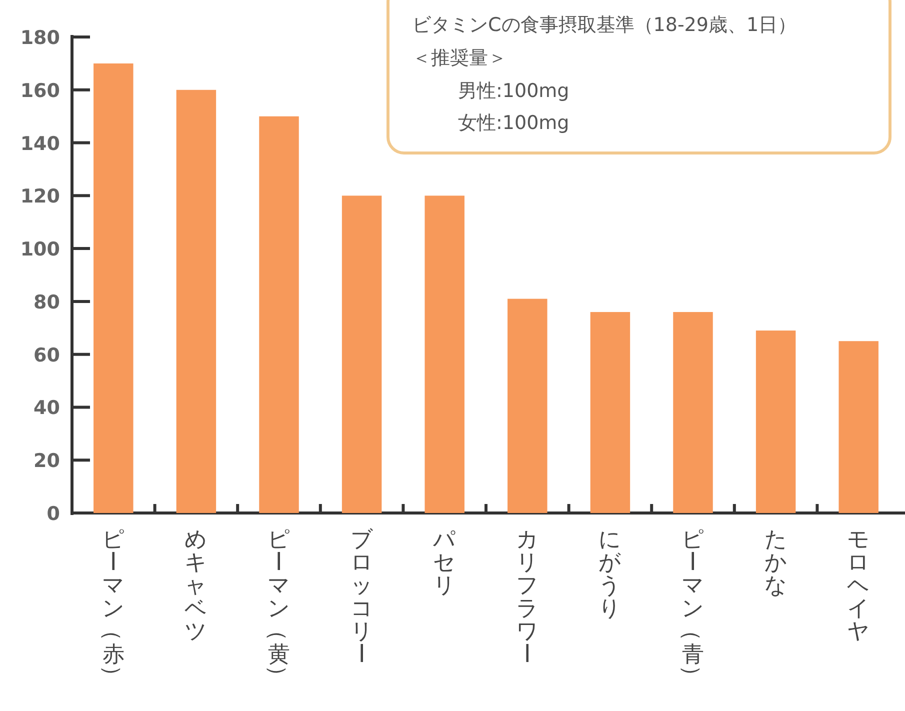 This screenshot has width=905, height=711. Describe the element at coordinates (444, 562) in the screenshot. I see `x-tick-label: パセリ` at that location.